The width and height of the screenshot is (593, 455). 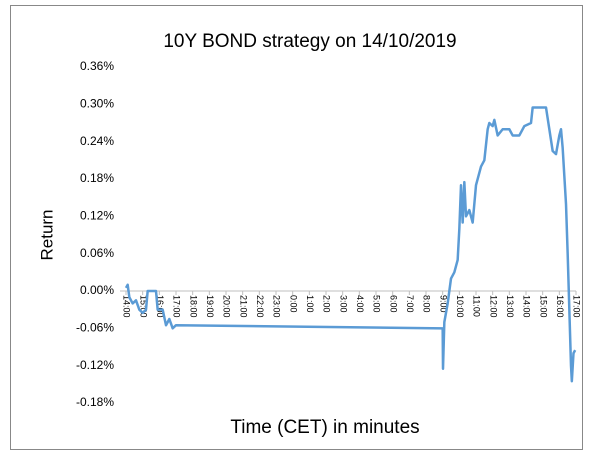 I want to click on y-tick-label: 0.12%, so click(x=97, y=216).